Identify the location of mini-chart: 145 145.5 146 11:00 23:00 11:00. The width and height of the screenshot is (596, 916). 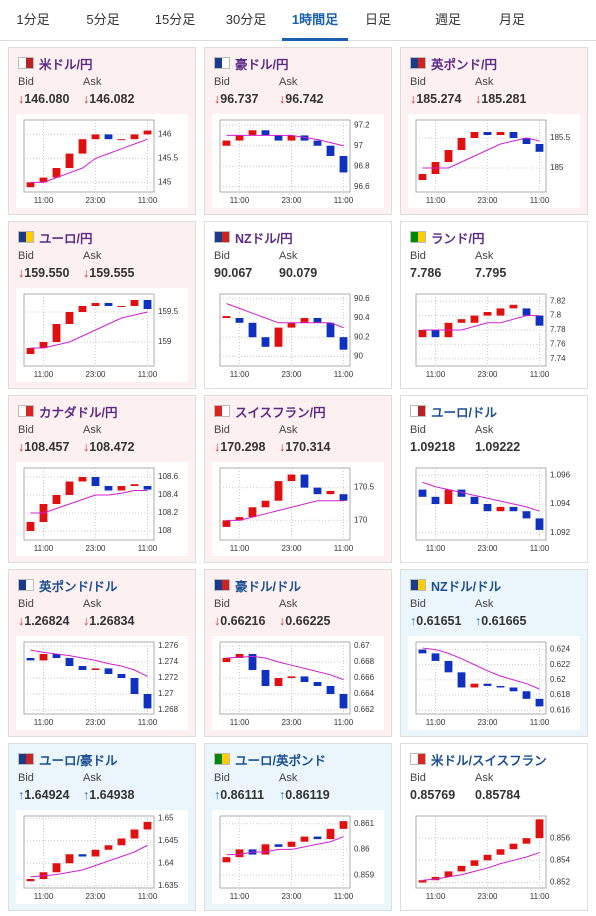
(102, 161).